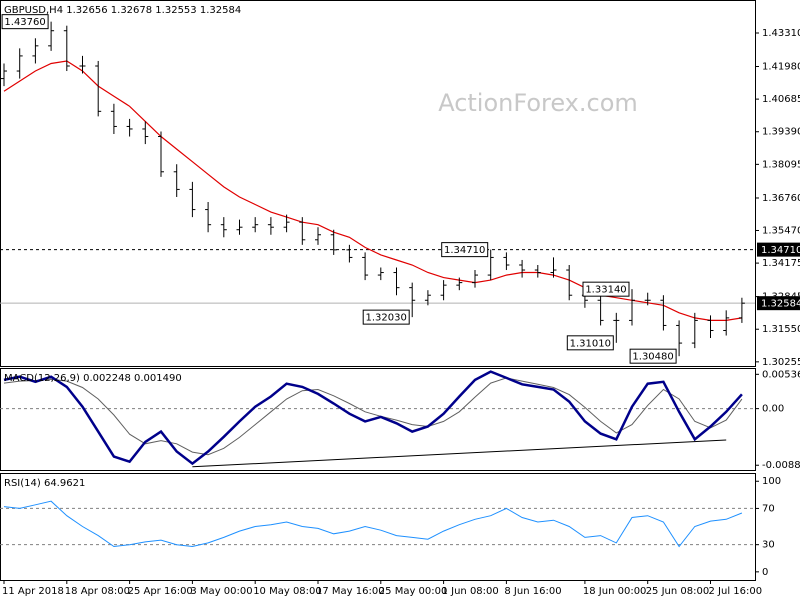 The width and height of the screenshot is (800, 600). Describe the element at coordinates (781, 33) in the screenshot. I see `y-tick-label: 1.43310` at that location.